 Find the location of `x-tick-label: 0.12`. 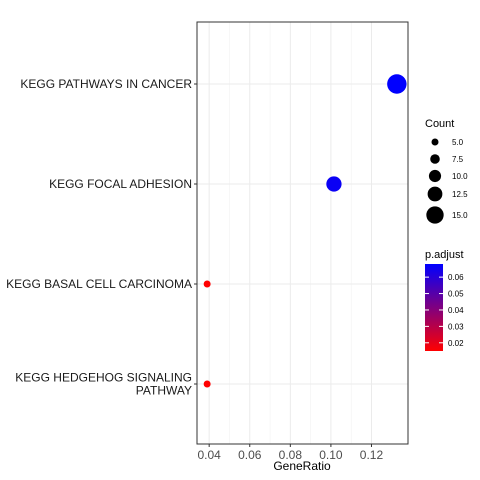

x-tick-label: 0.12 is located at coordinates (372, 455).